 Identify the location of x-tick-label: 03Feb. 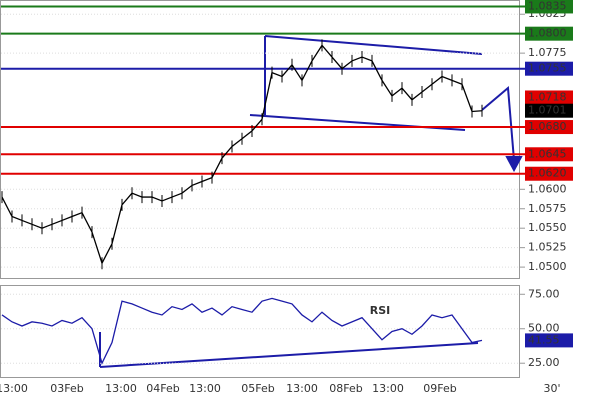
(66, 388).